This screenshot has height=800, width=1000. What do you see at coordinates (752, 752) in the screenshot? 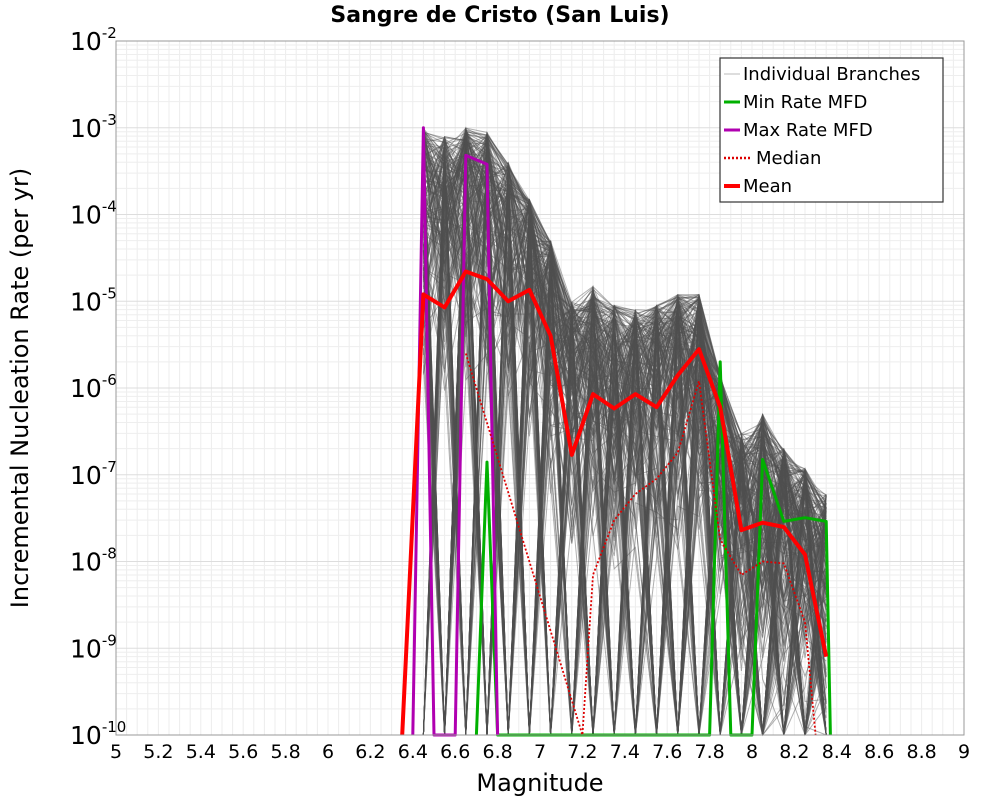
I see `x-tick-label: 8` at bounding box center [752, 752].